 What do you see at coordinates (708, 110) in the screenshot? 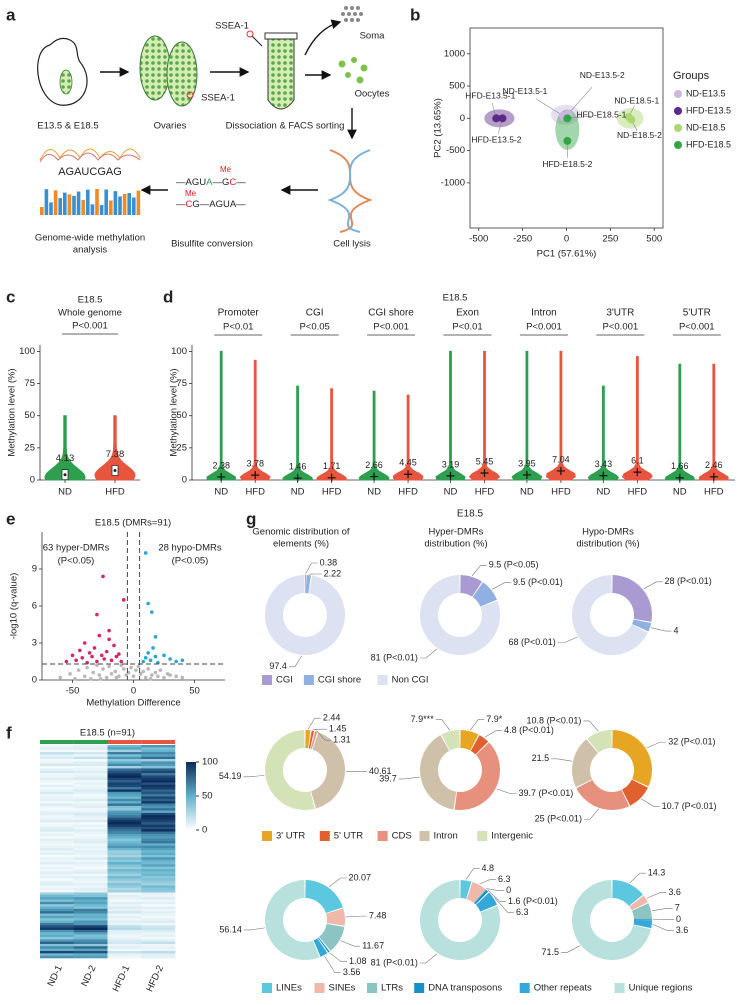
I see `legend-label: HFD-E13.5` at bounding box center [708, 110].